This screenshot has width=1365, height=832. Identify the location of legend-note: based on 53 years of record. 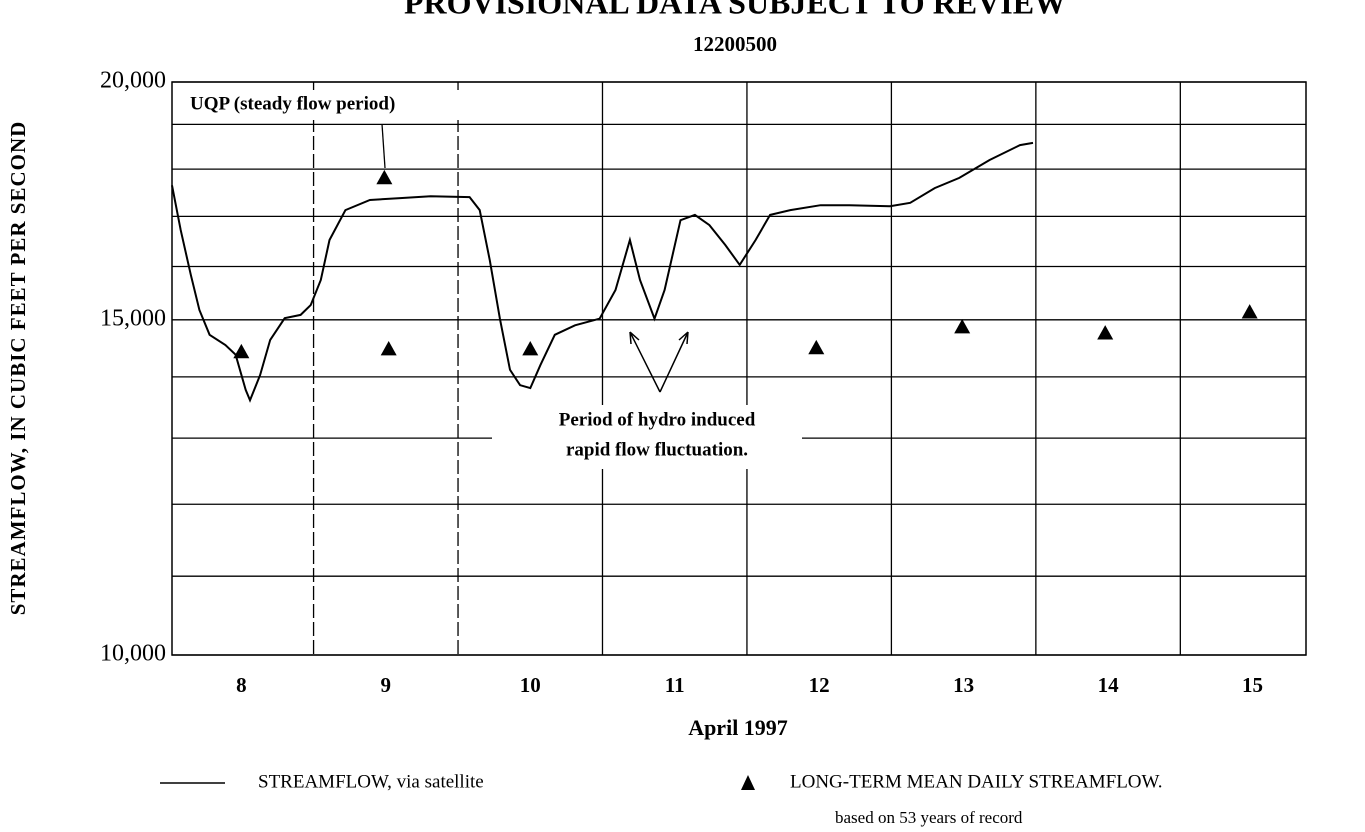
(929, 817).